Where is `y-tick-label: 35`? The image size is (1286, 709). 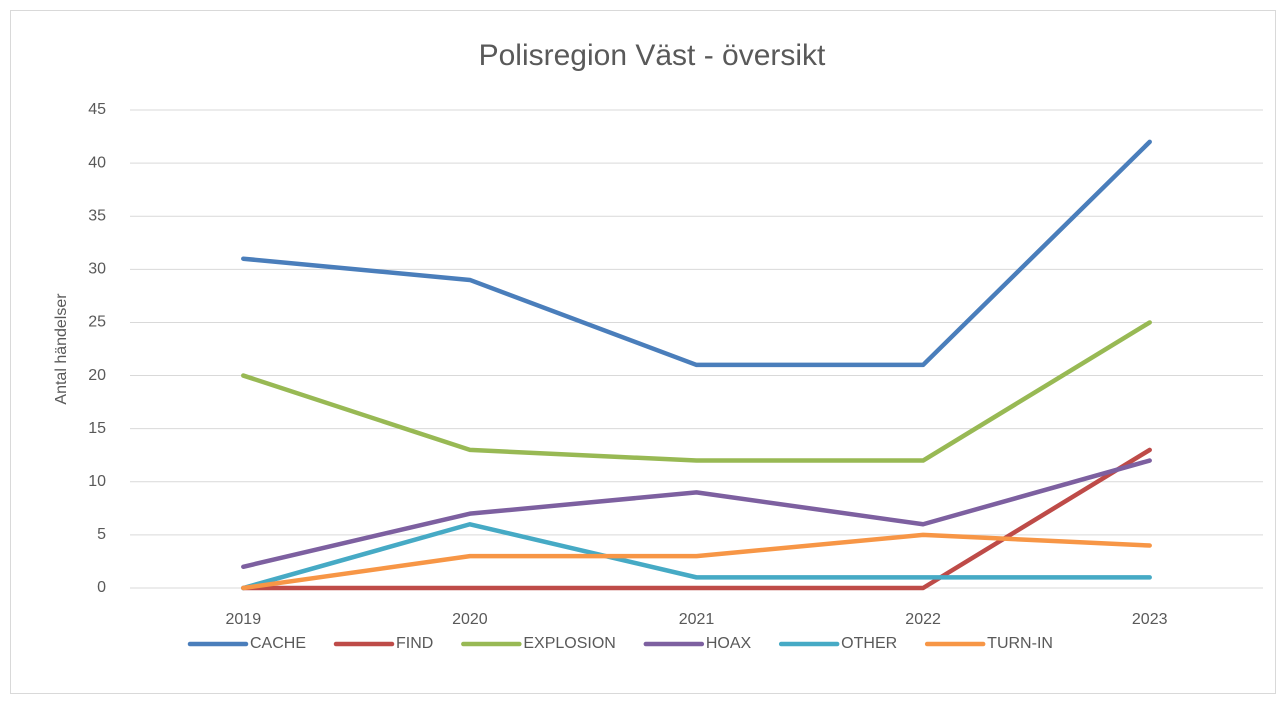
y-tick-label: 35 is located at coordinates (97, 215).